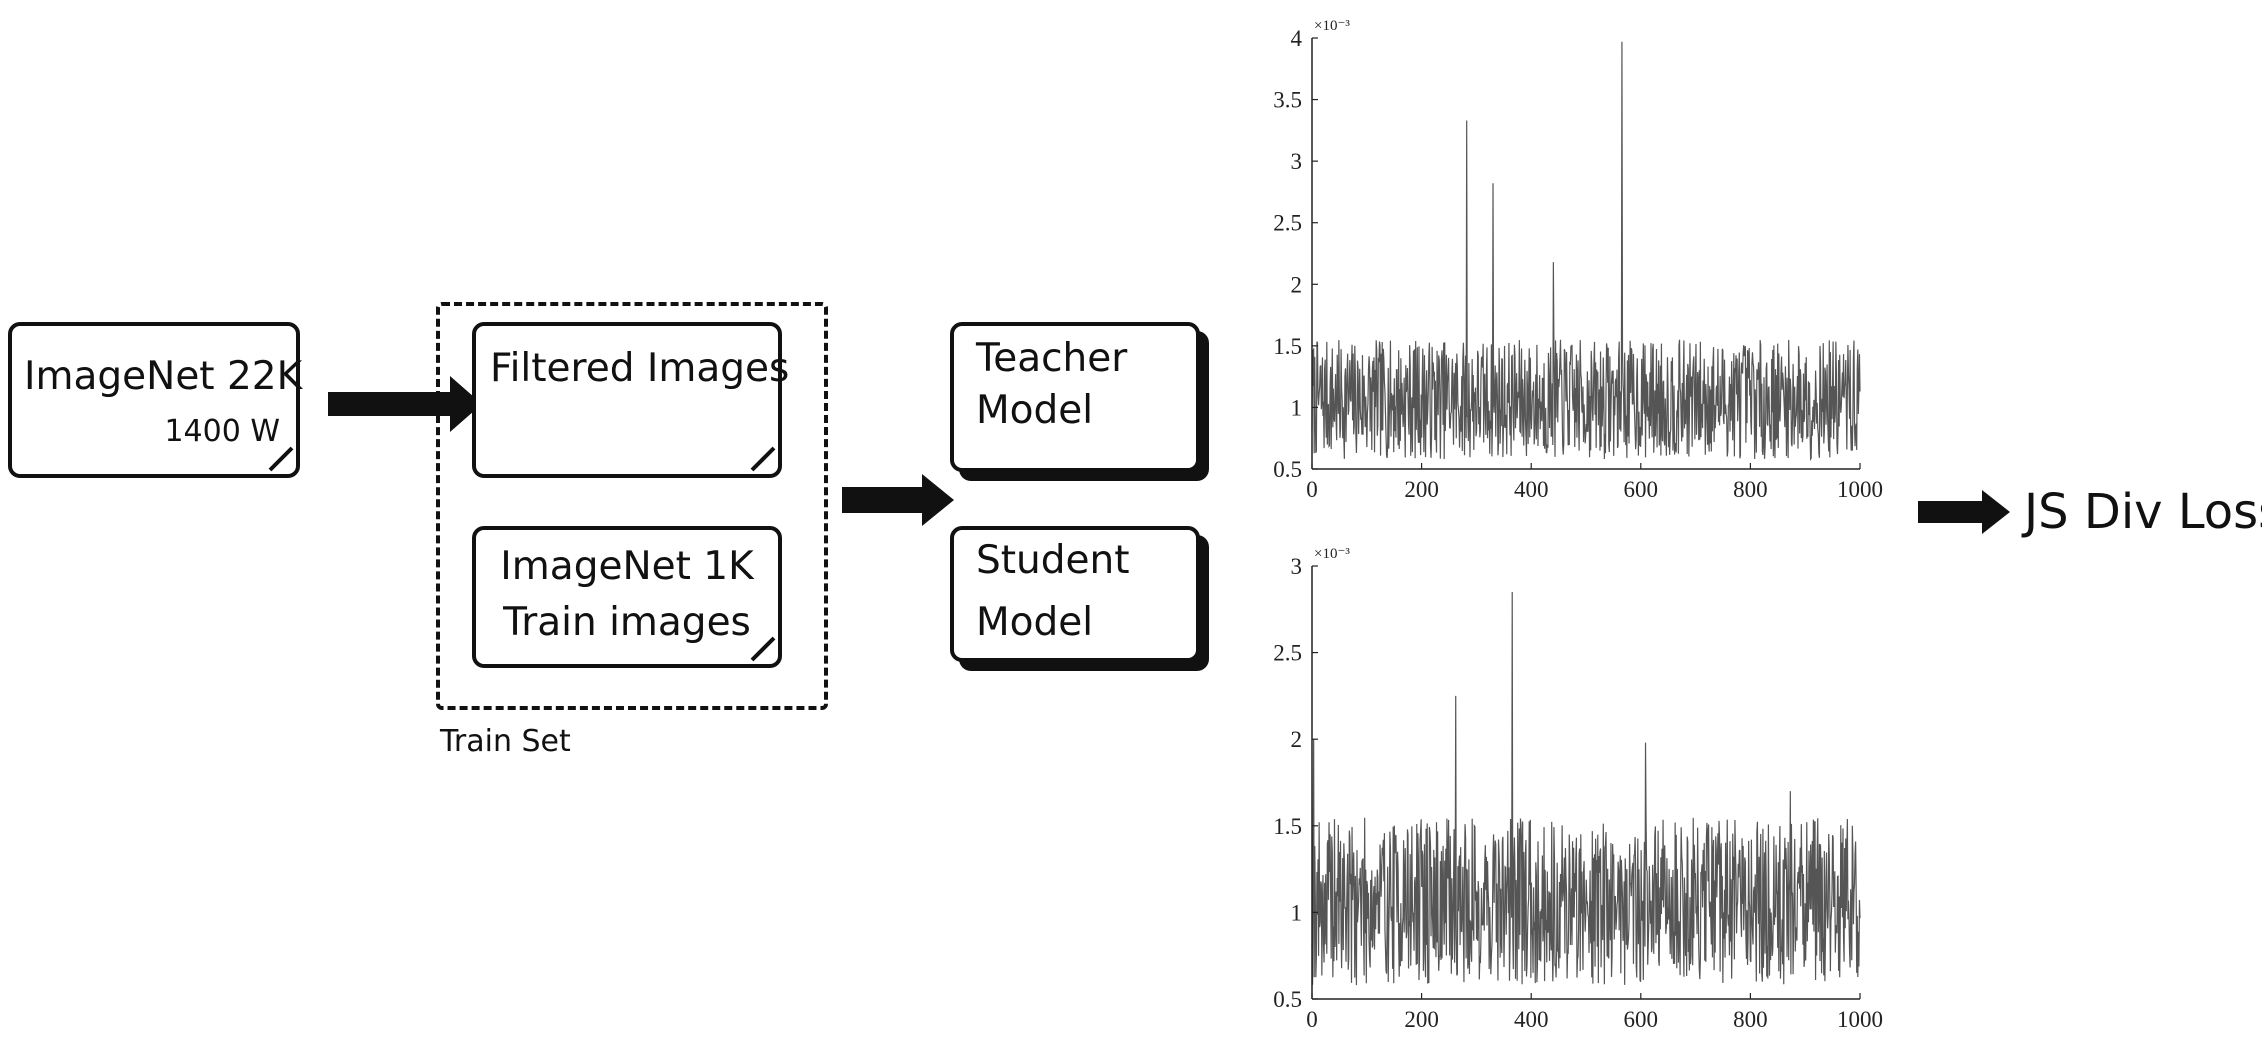 The image size is (2262, 1044). I want to click on train-set-label: Train Set, so click(505, 741).